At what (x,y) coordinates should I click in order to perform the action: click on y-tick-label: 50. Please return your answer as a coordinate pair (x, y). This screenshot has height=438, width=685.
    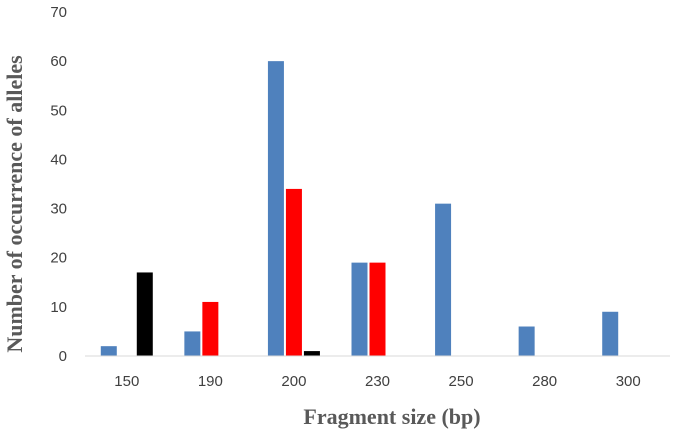
    Looking at the image, I should click on (58, 110).